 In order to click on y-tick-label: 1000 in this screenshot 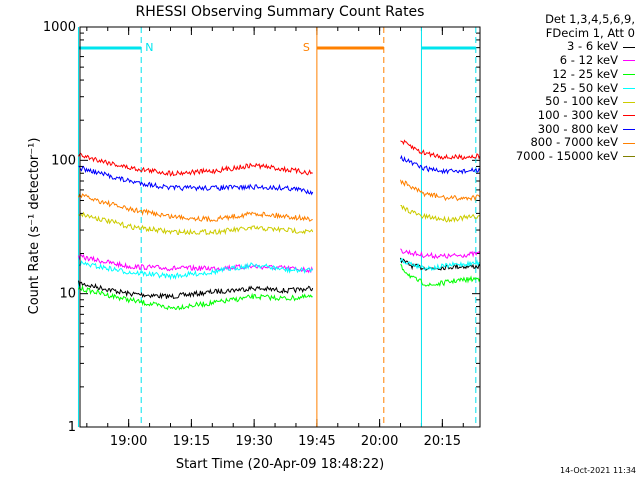, I will do `click(59, 27)`.